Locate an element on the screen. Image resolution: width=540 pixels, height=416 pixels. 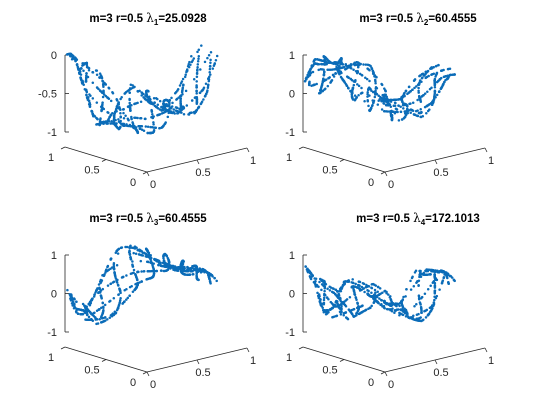
z-tick-label: 0 is located at coordinates (54, 295).